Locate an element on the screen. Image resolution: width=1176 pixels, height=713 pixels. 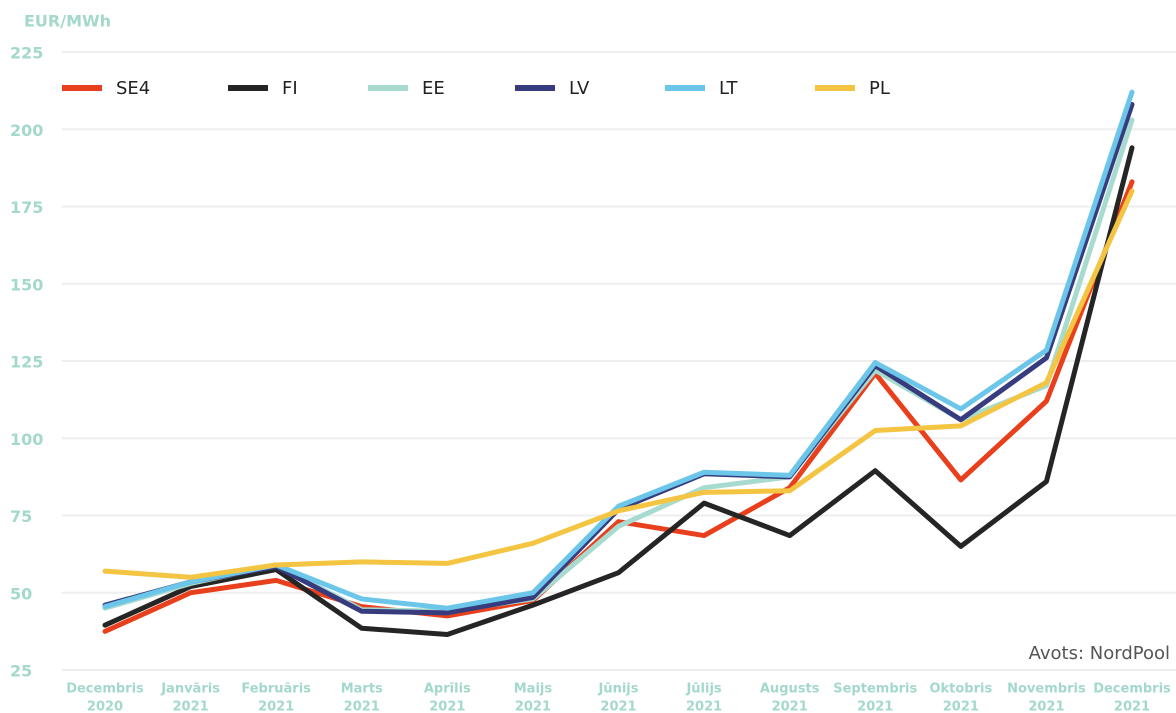
y-tick-label: 200 is located at coordinates (26, 130).